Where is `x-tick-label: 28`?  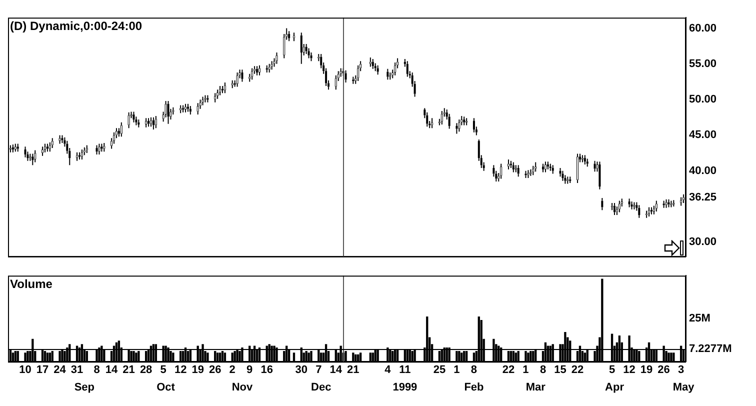
x-tick-label: 28 is located at coordinates (146, 370).